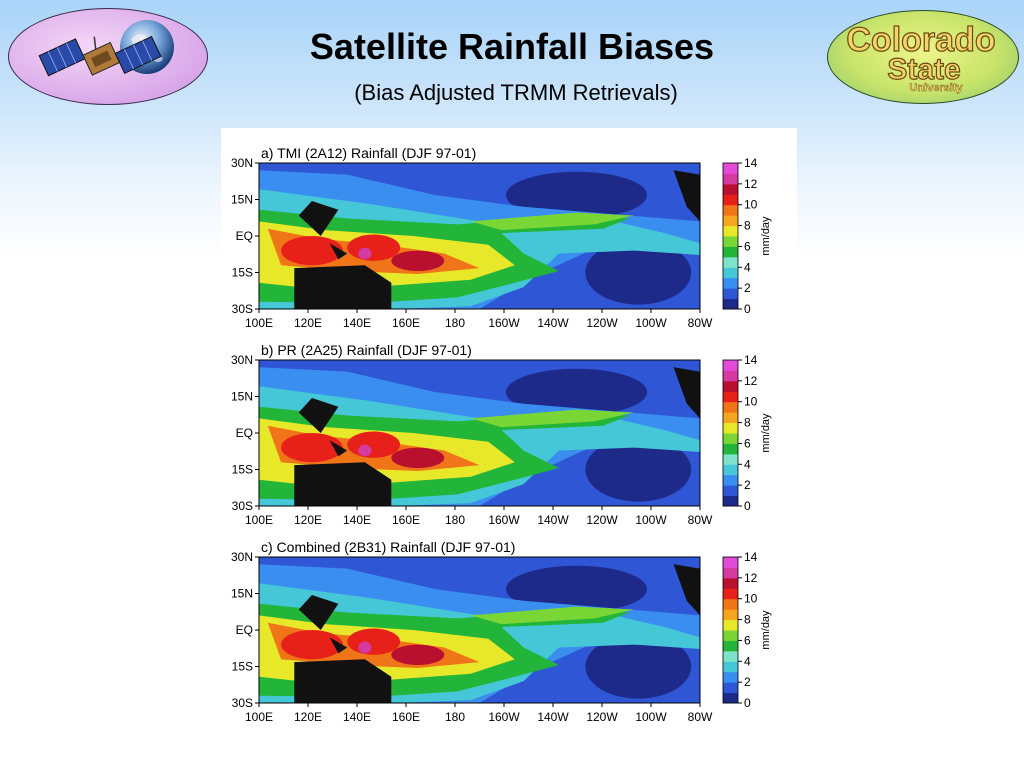  What do you see at coordinates (244, 236) in the screenshot?
I see `lat-label: EQ` at bounding box center [244, 236].